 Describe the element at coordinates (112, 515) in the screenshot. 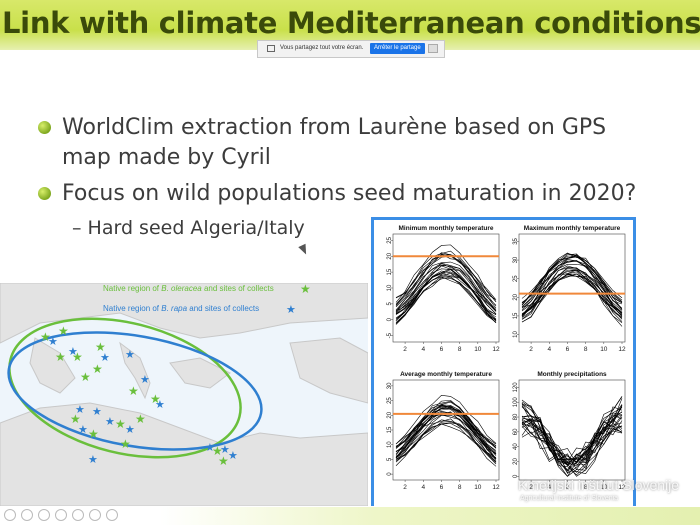

I see `more-options-icon` at that location.